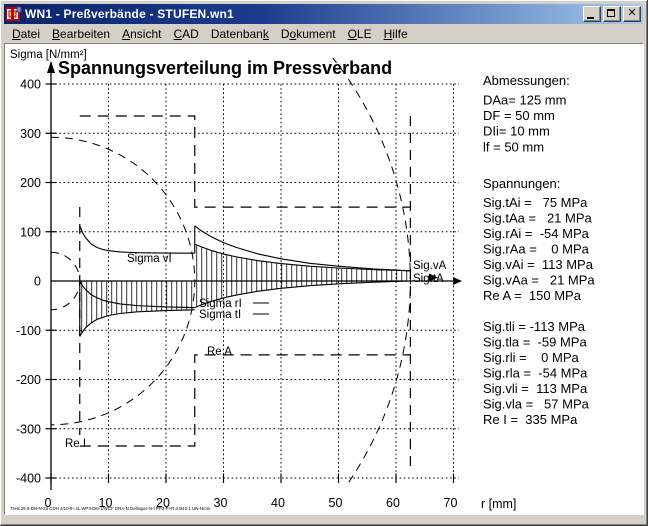 This screenshot has height=526, width=648. What do you see at coordinates (592, 14) in the screenshot?
I see `minimize-button` at bounding box center [592, 14].